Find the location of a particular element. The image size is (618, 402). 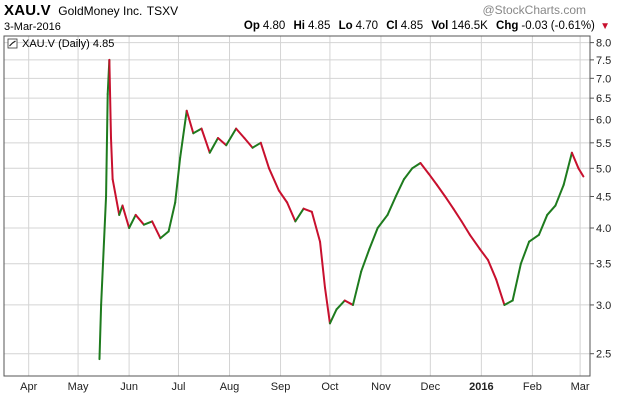

volume-label: Vol is located at coordinates (440, 26).